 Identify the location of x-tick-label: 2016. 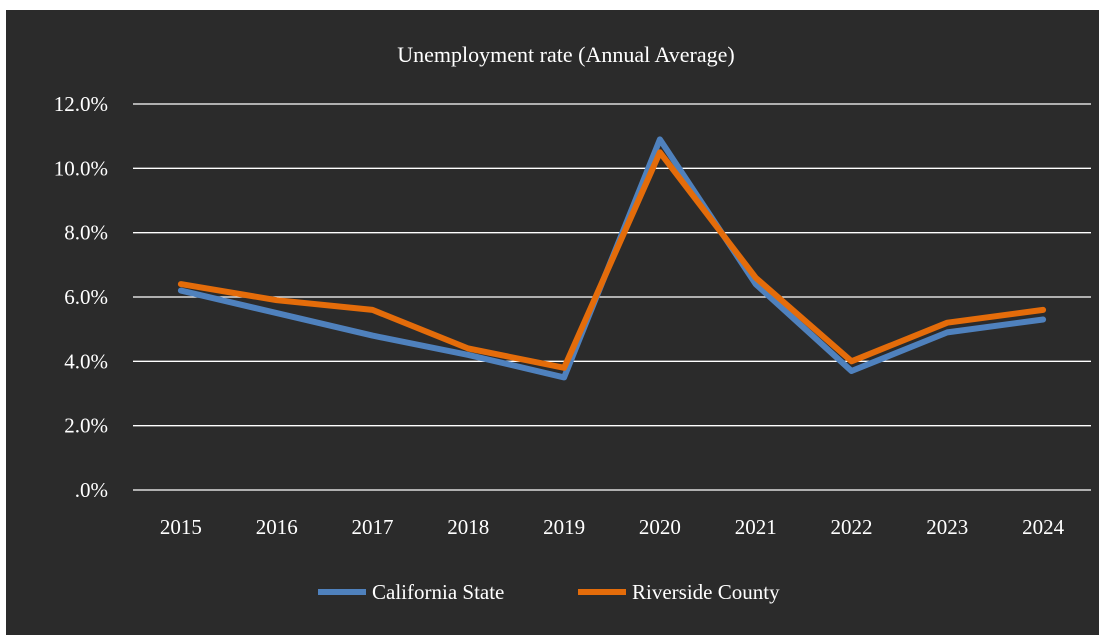
(277, 527).